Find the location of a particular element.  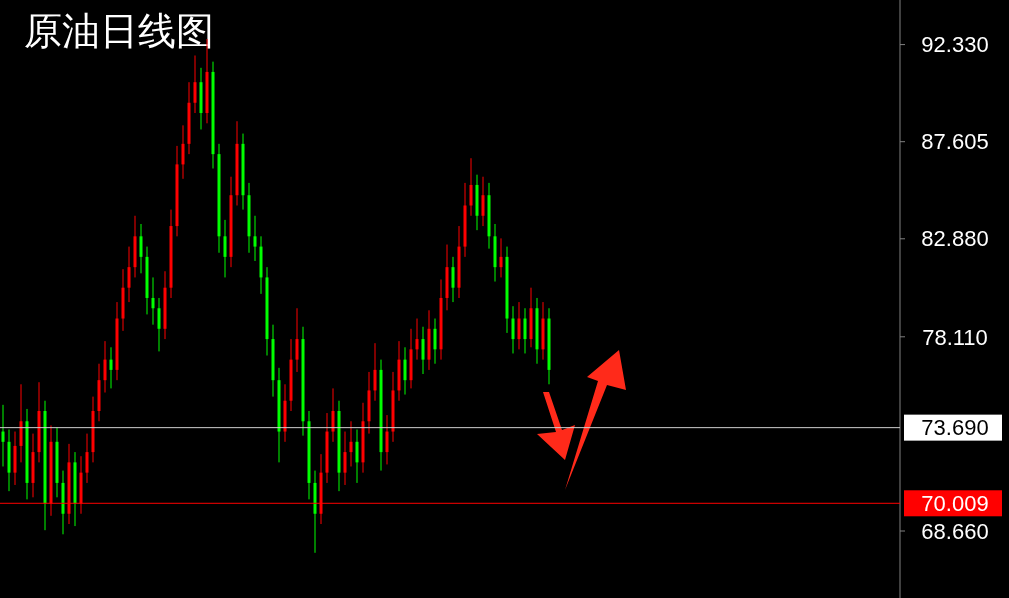

y-tick-label: 87.605 is located at coordinates (955, 142).